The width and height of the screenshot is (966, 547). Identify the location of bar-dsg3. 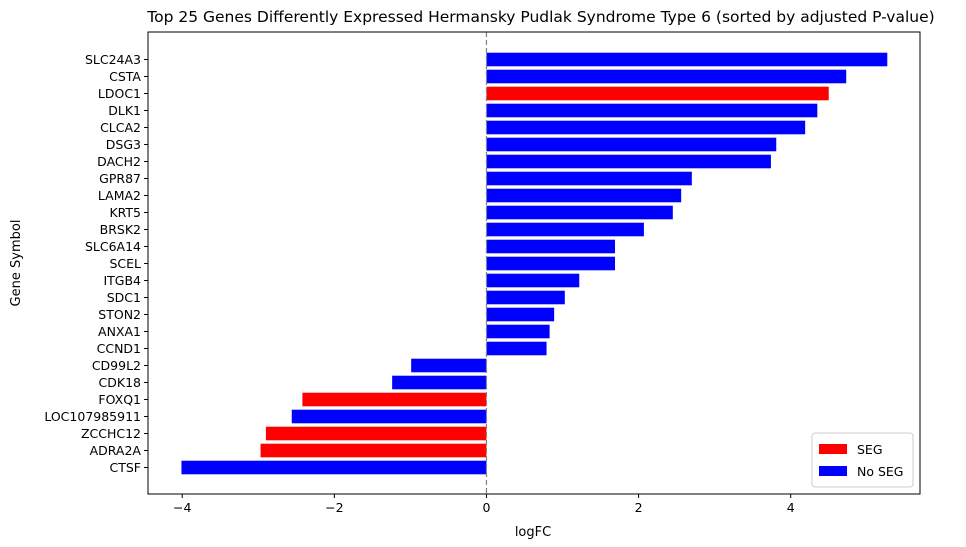
(631, 144).